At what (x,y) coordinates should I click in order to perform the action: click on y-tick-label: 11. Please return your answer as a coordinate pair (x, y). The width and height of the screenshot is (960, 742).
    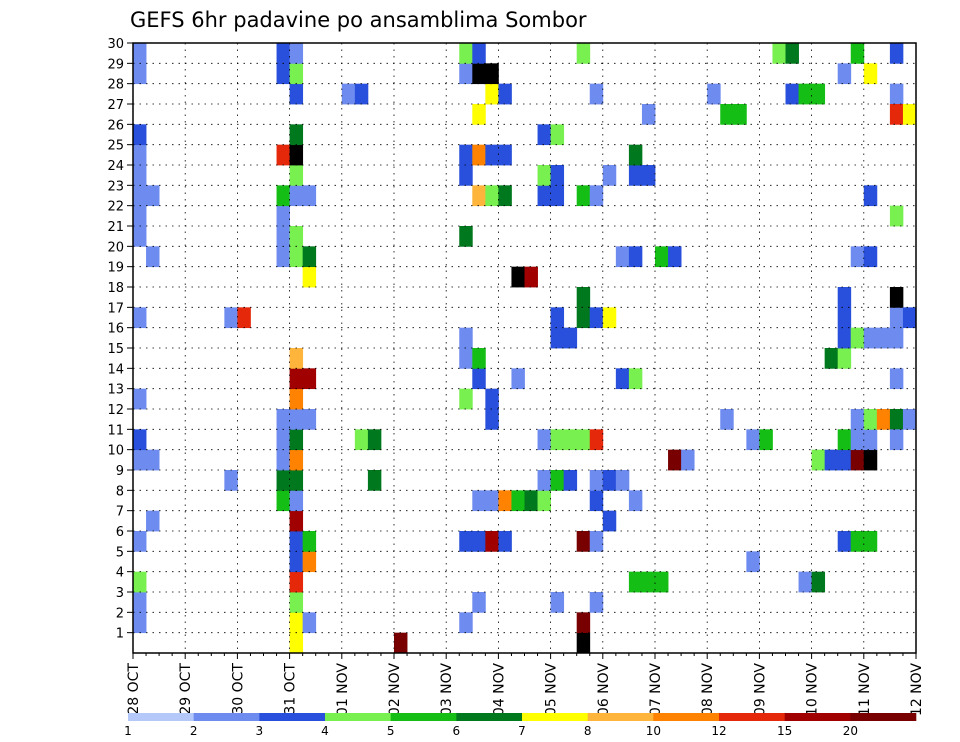
    Looking at the image, I should click on (115, 430).